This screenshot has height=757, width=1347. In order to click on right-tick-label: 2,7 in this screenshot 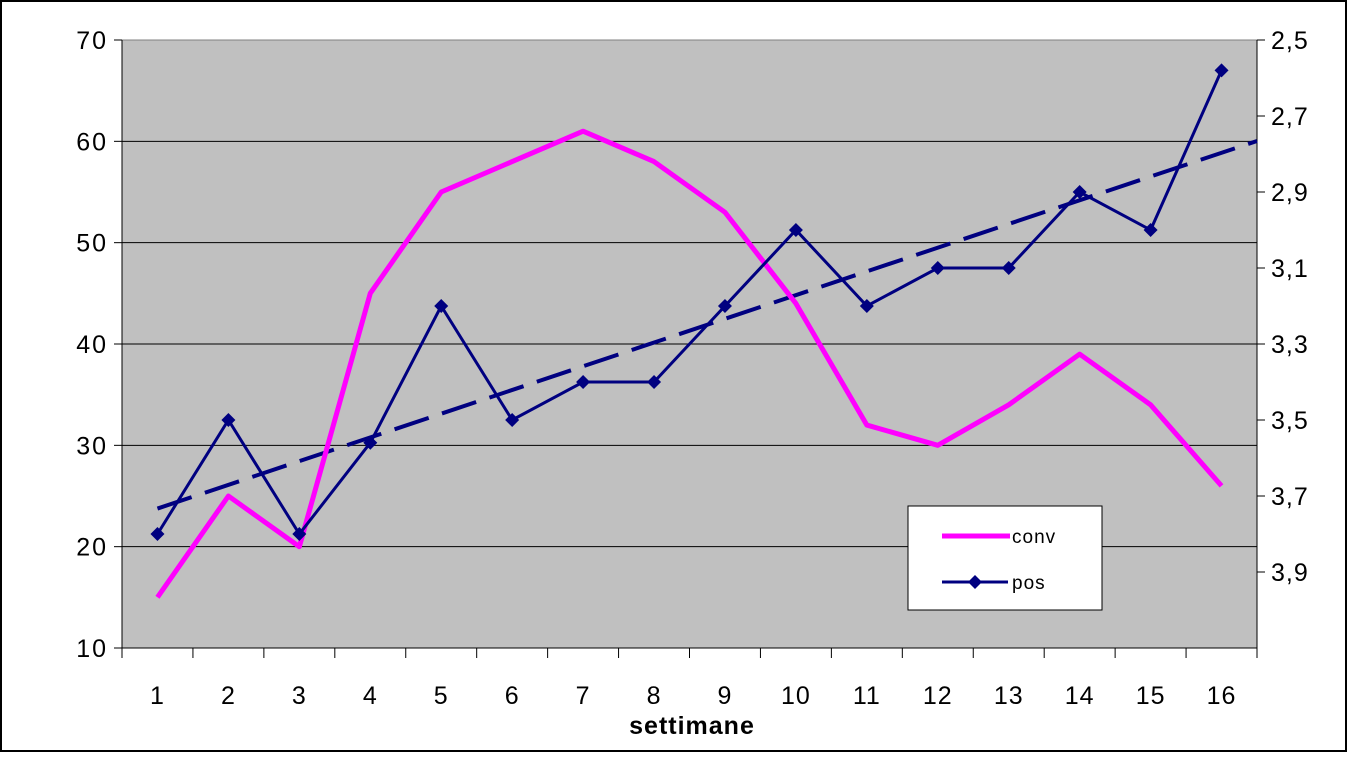, I will do `click(1290, 117)`.